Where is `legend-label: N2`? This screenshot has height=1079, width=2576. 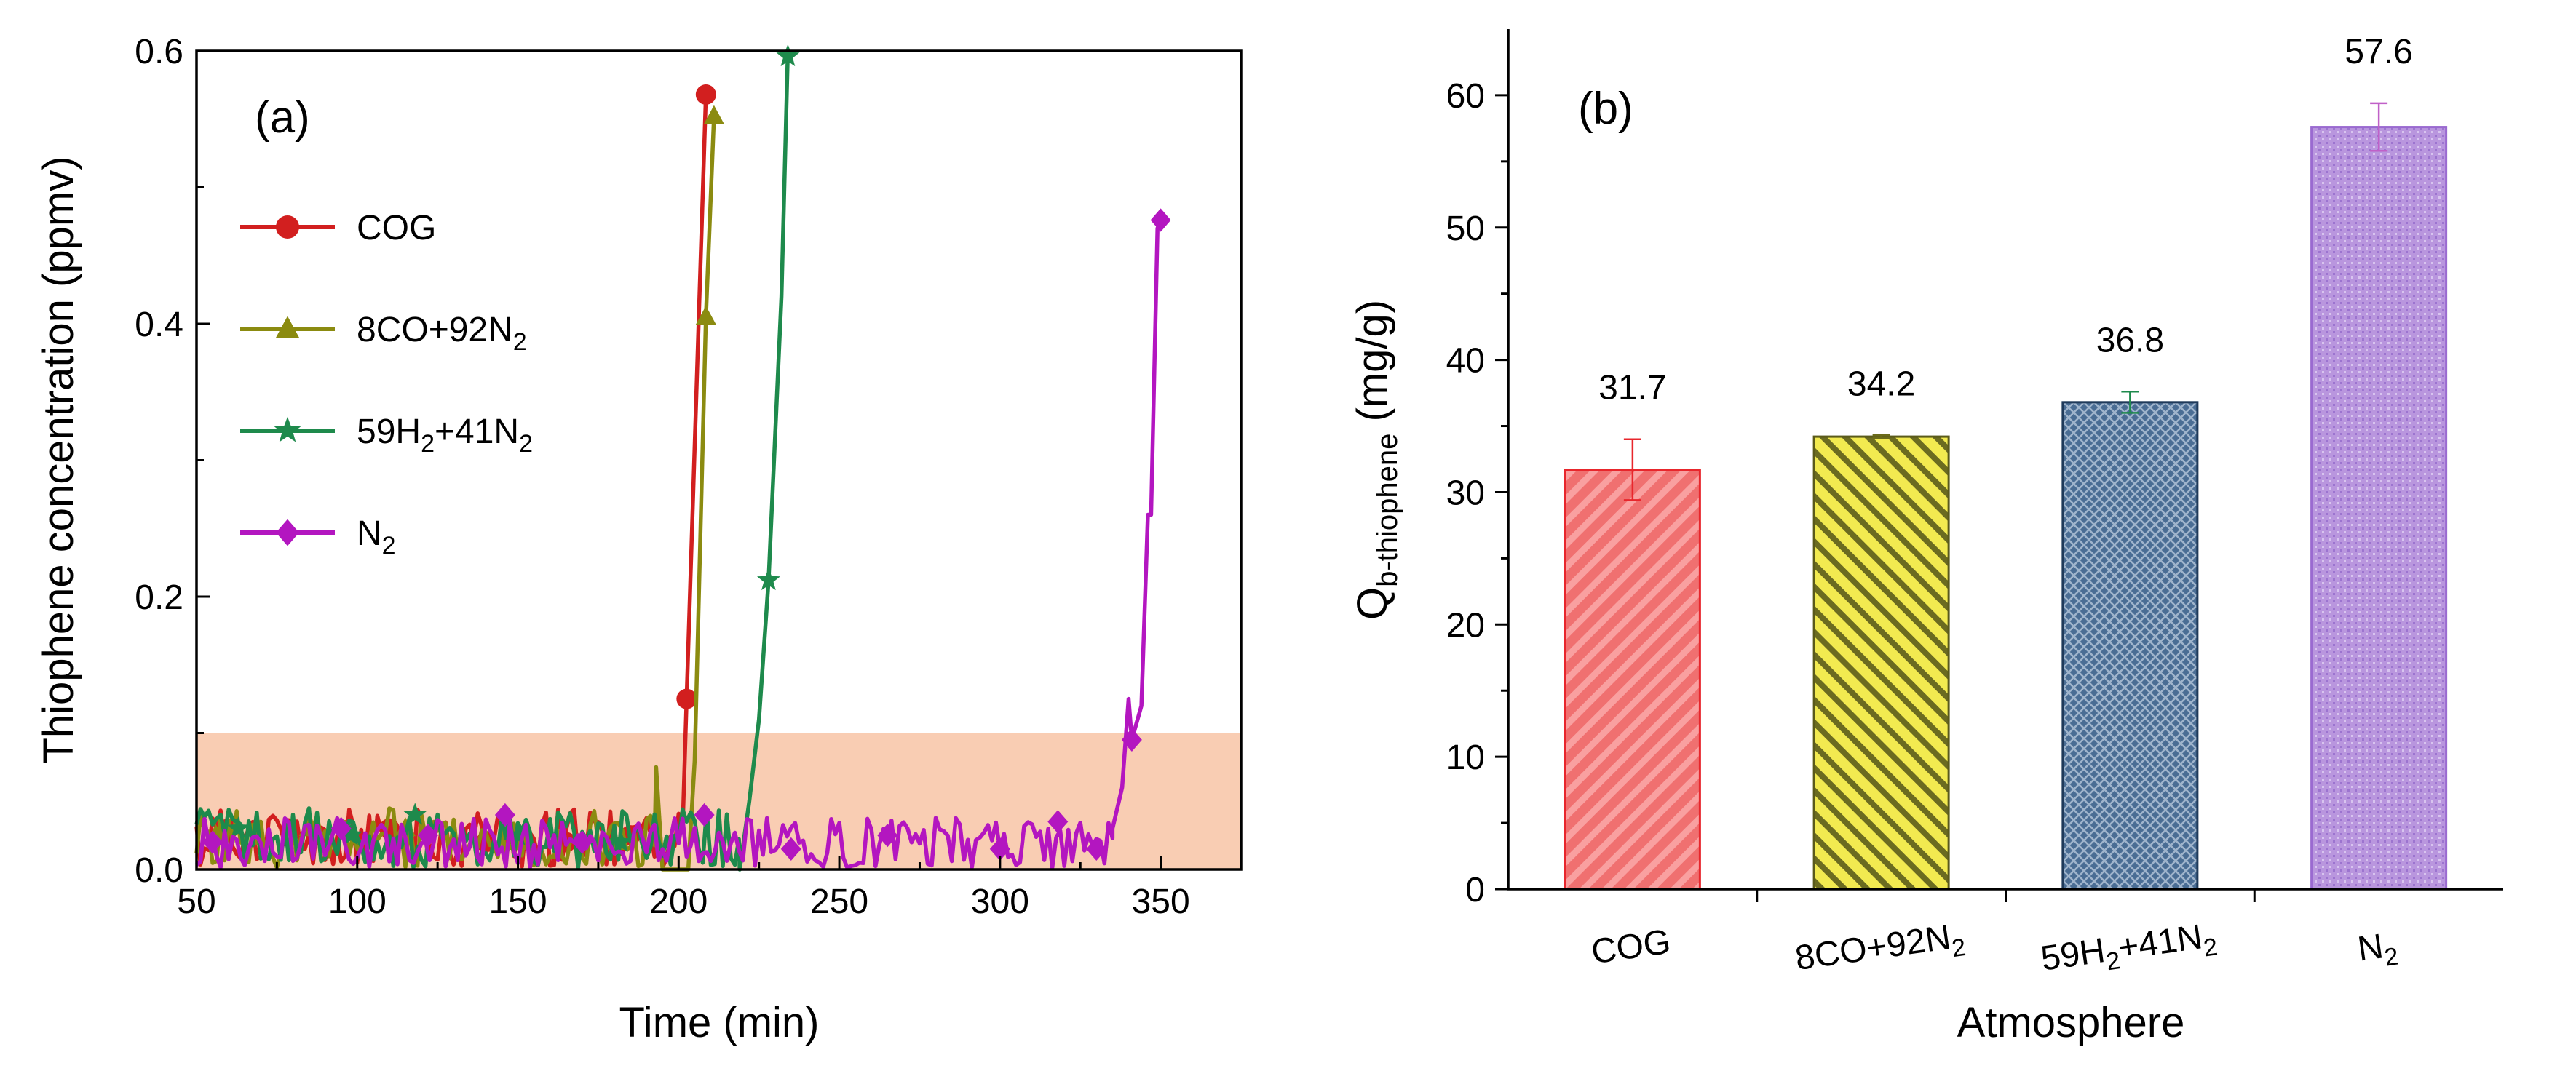 legend-label: N2 is located at coordinates (376, 537).